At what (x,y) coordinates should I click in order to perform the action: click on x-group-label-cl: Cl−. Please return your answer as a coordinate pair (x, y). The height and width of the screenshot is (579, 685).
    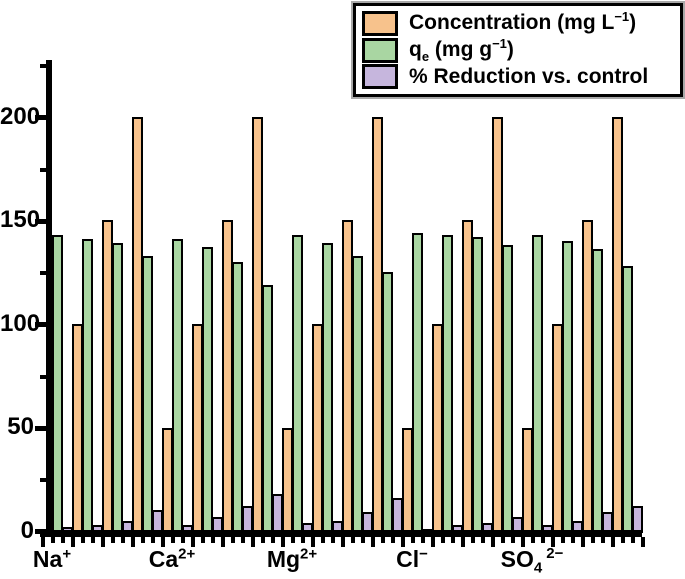
    Looking at the image, I should click on (412, 558).